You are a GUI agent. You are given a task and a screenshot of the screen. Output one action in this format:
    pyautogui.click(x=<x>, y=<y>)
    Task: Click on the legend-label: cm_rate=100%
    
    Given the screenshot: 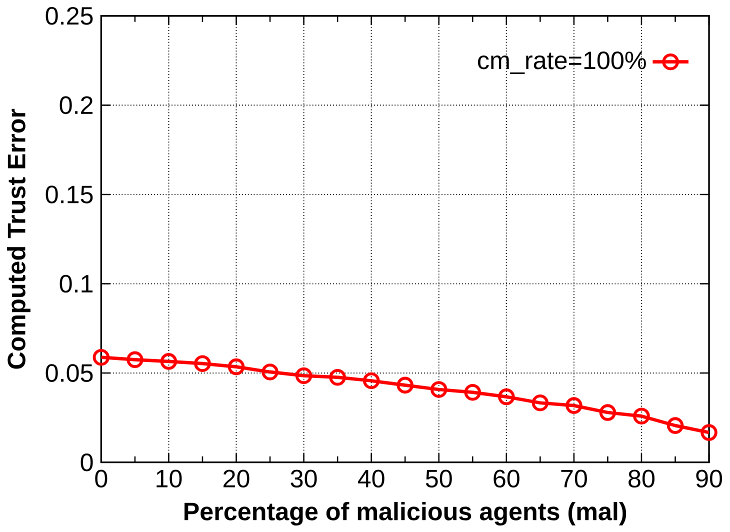 What is the action you would take?
    pyautogui.click(x=562, y=62)
    